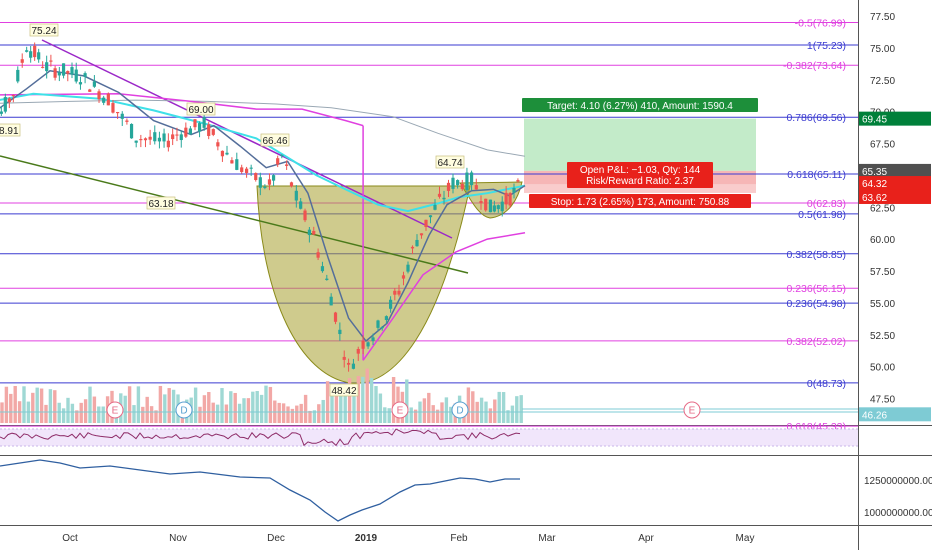 The width and height of the screenshot is (932, 550). I want to click on event-marker-text: D, so click(459, 411).